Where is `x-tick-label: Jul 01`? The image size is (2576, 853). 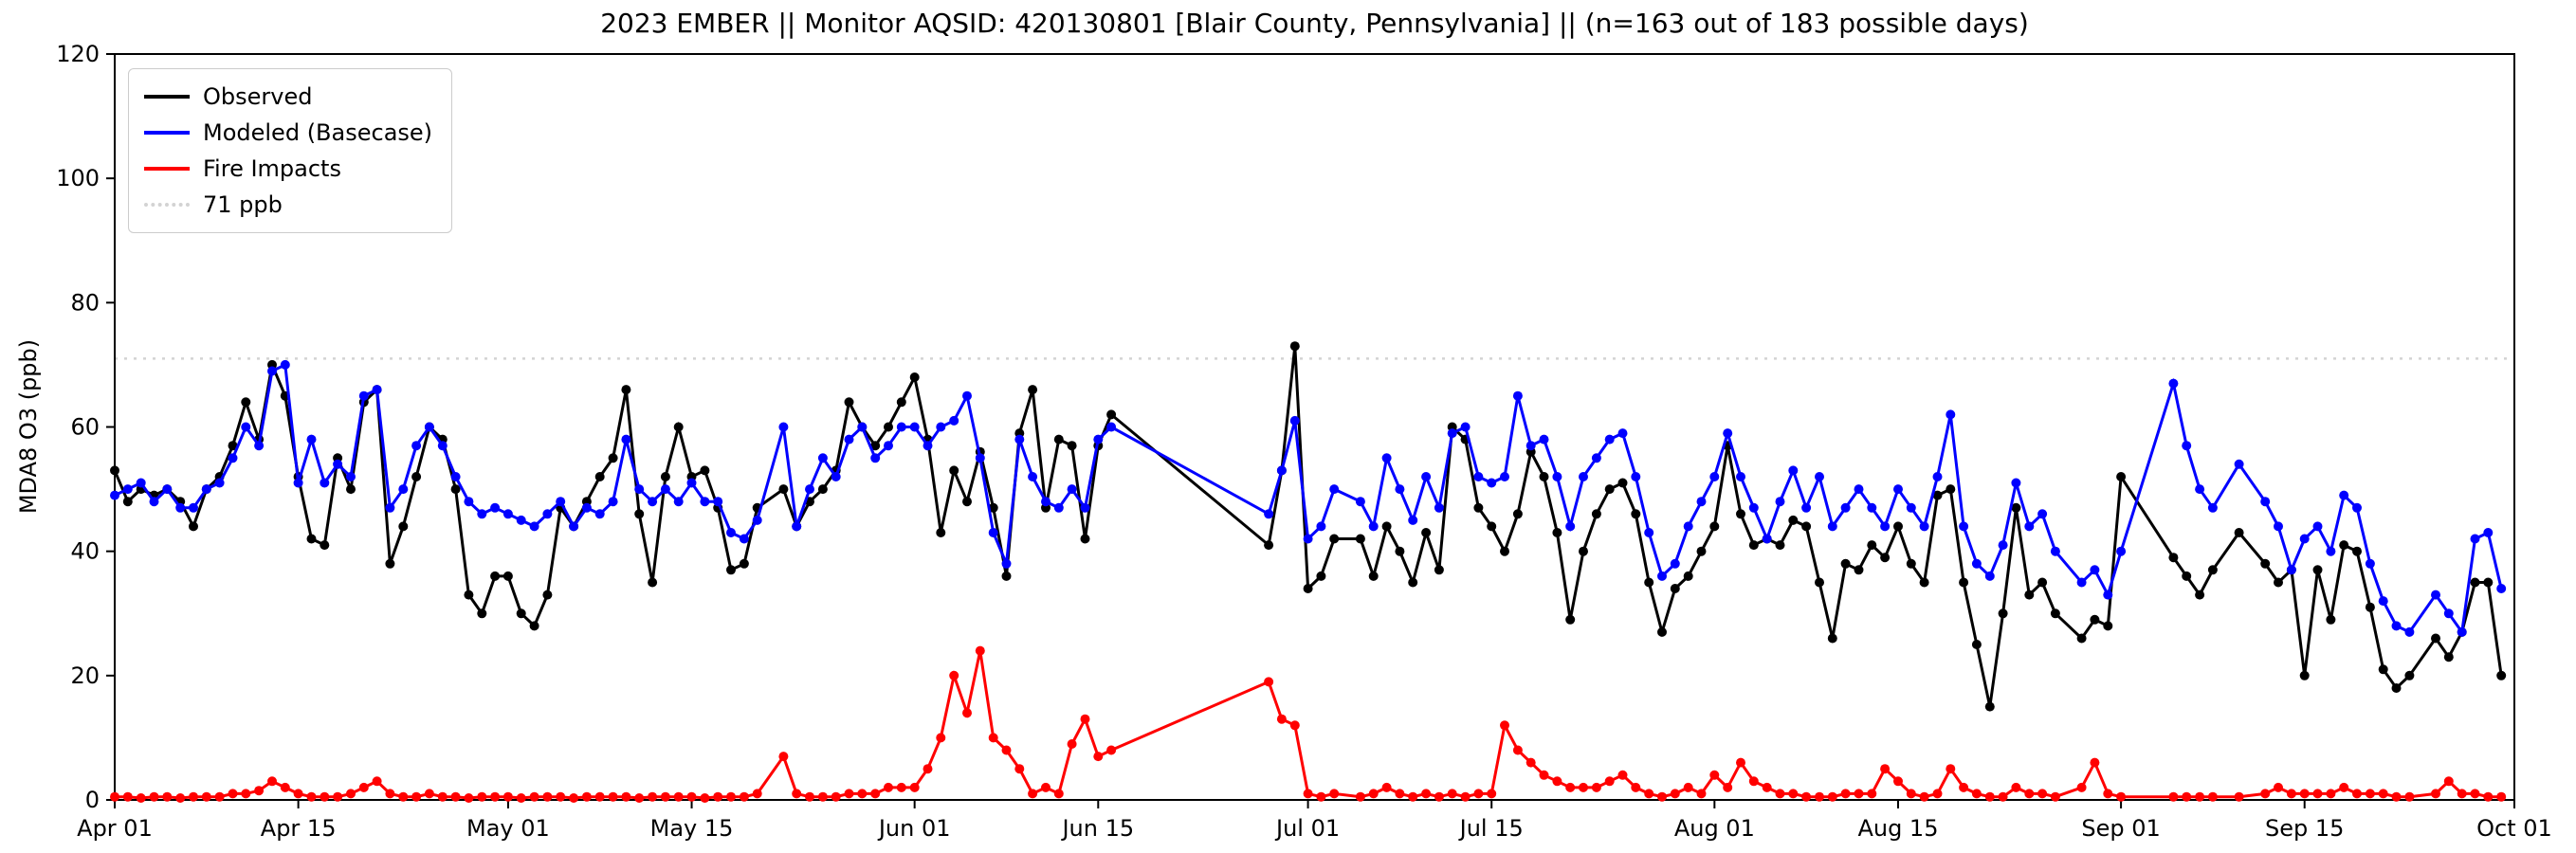
x-tick-label: Jul 01 is located at coordinates (1307, 828).